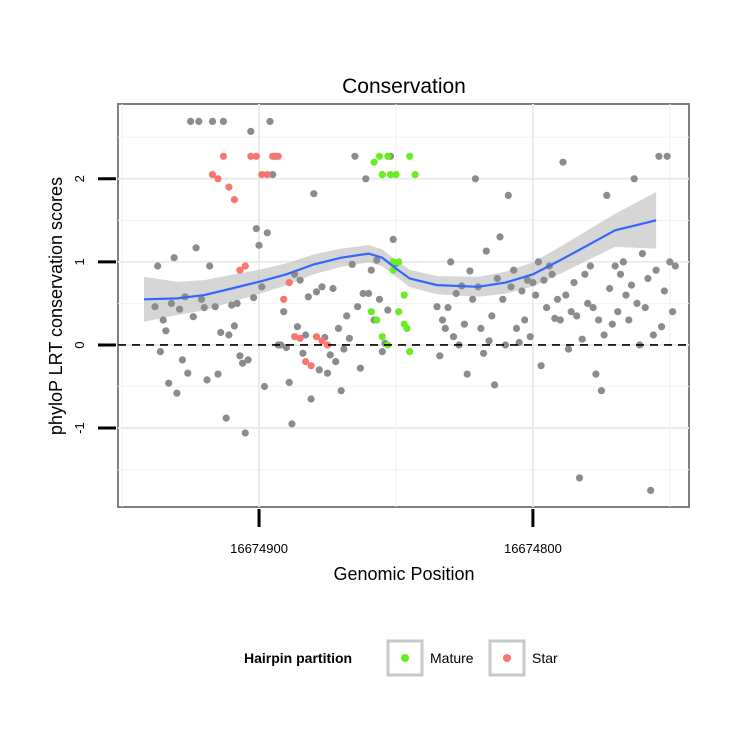 The image size is (750, 755). I want to click on legend-key-mature-dot, so click(405, 658).